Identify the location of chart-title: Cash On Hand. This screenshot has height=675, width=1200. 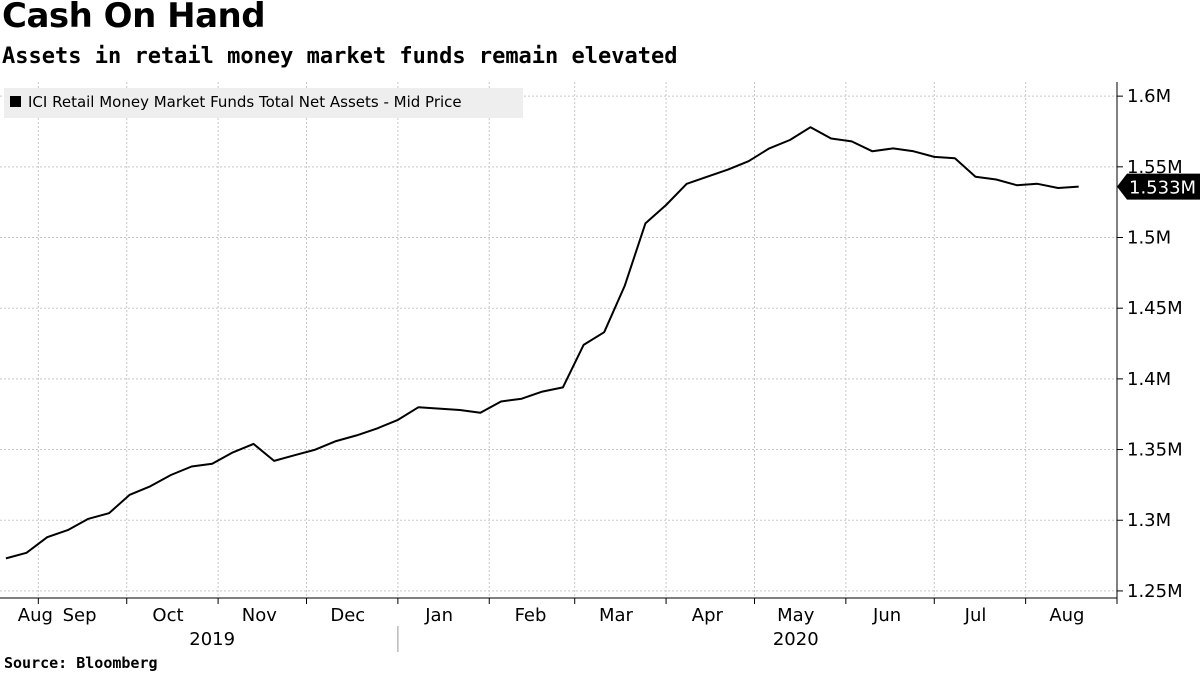
(134, 18).